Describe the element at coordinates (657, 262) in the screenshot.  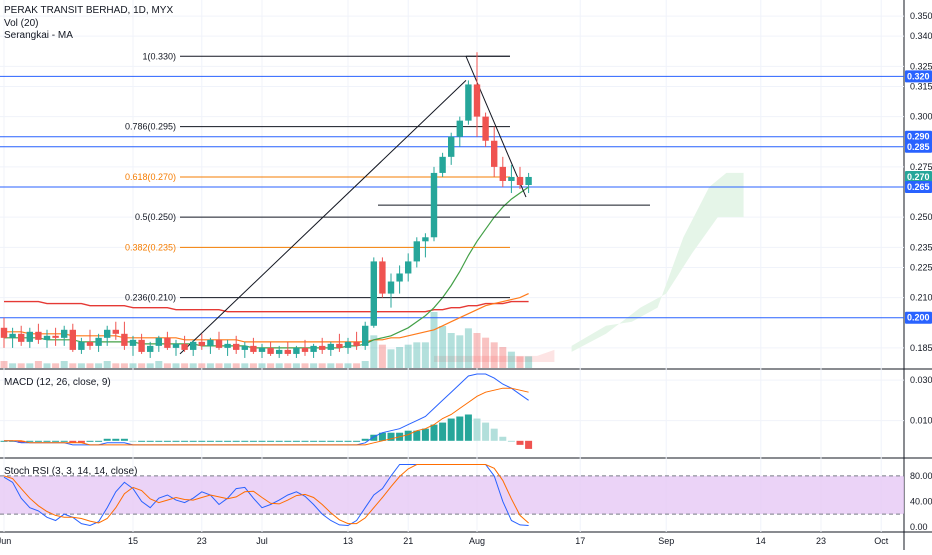
I see `ichimoku-cloud` at that location.